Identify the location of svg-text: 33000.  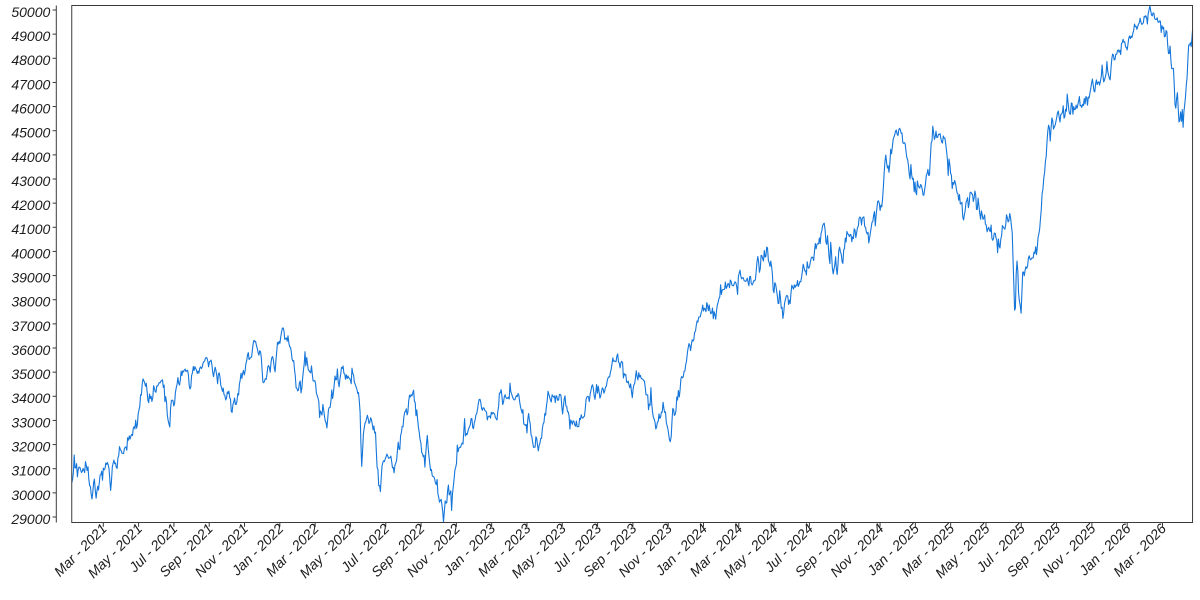
(30, 422).